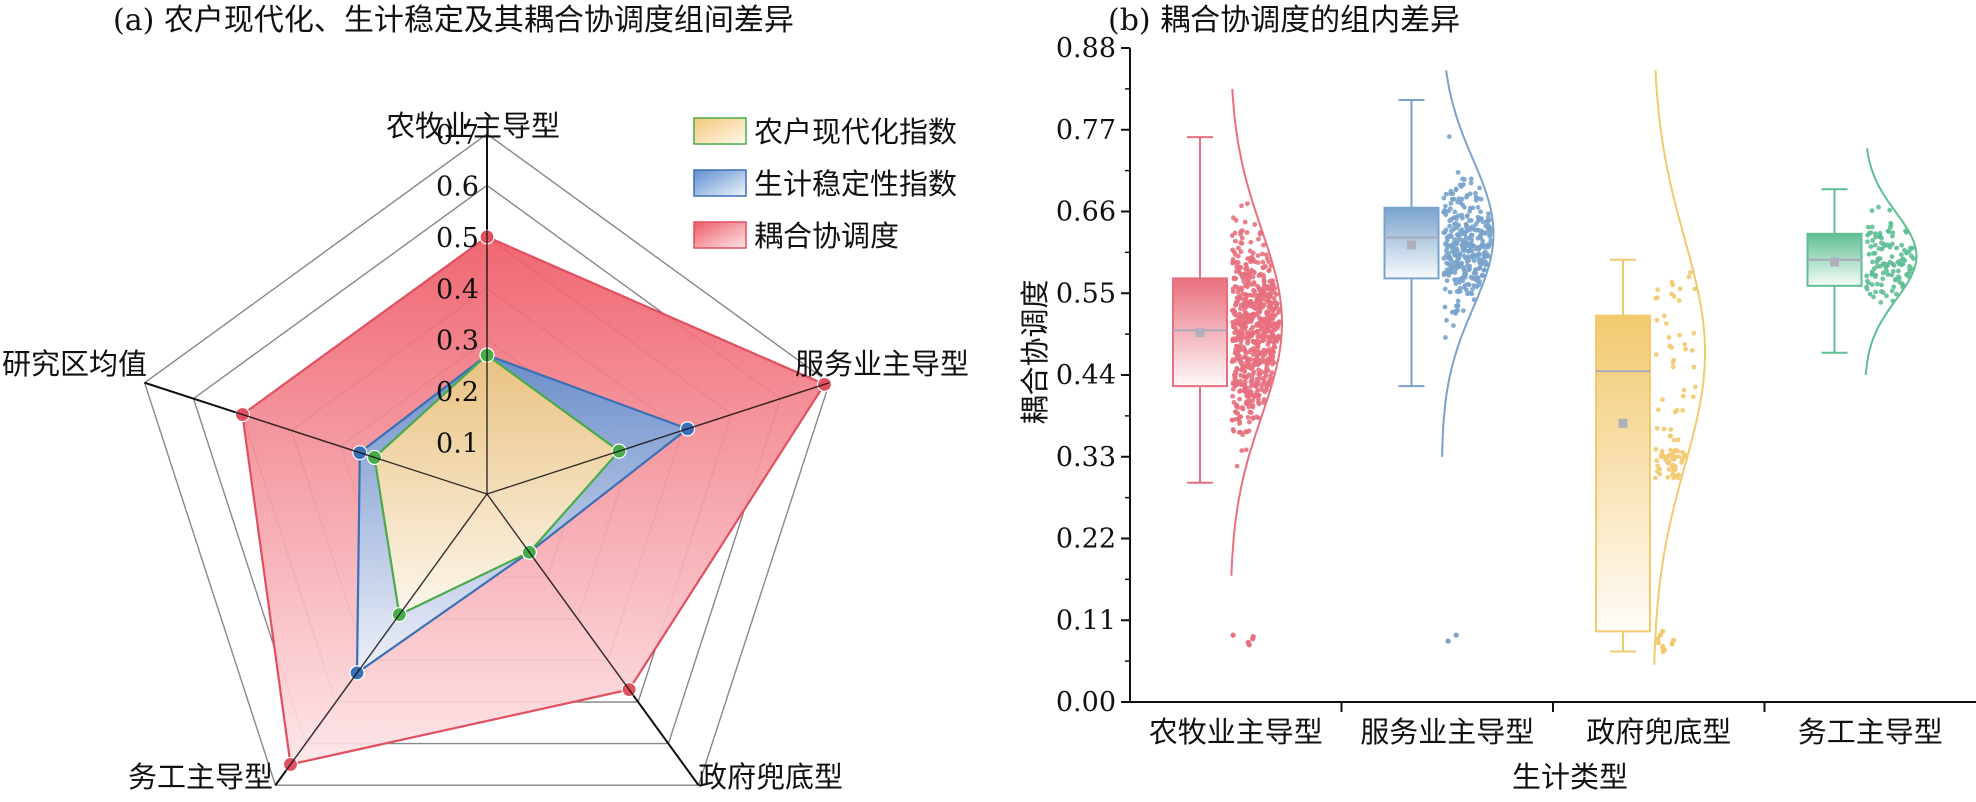  Describe the element at coordinates (826, 236) in the screenshot. I see `legend-label-3: 耦合协调度` at that location.